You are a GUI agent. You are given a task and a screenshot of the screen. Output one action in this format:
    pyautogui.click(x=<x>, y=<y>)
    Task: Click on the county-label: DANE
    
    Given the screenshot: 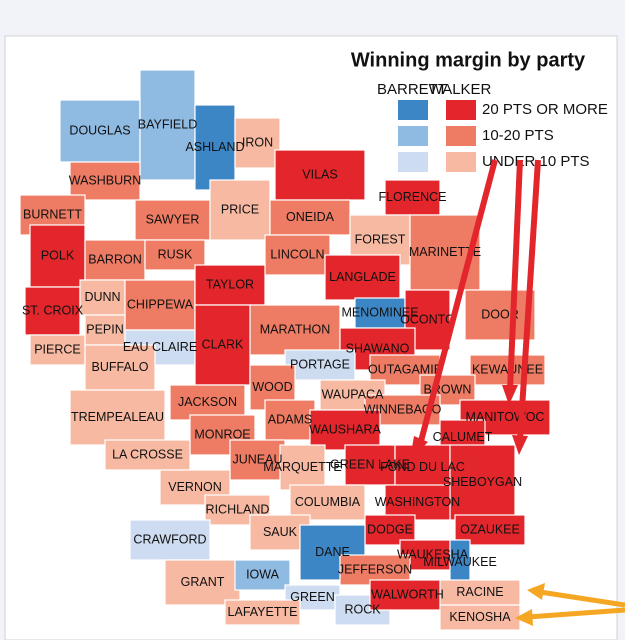 What is the action you would take?
    pyautogui.click(x=332, y=552)
    